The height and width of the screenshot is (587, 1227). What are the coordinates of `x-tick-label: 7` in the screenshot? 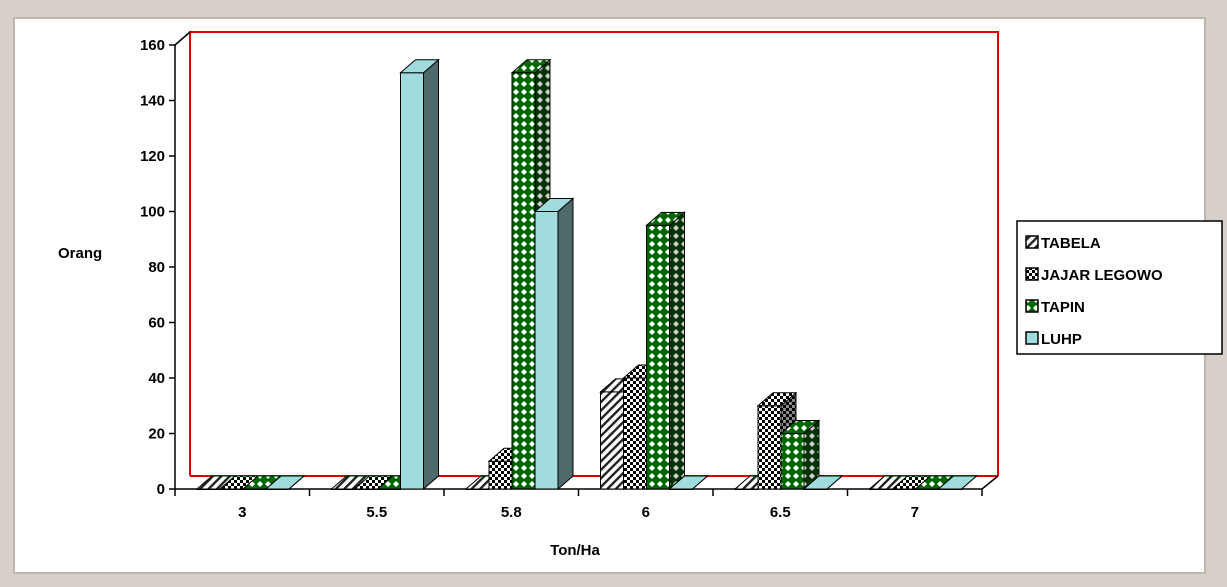 It's located at (915, 512).